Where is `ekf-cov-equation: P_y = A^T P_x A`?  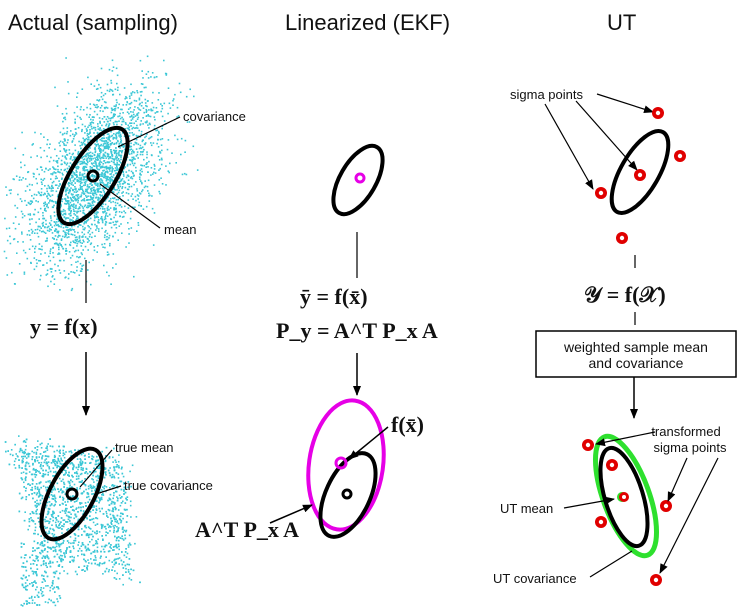 ekf-cov-equation: P_y = A^T P_x A is located at coordinates (357, 330).